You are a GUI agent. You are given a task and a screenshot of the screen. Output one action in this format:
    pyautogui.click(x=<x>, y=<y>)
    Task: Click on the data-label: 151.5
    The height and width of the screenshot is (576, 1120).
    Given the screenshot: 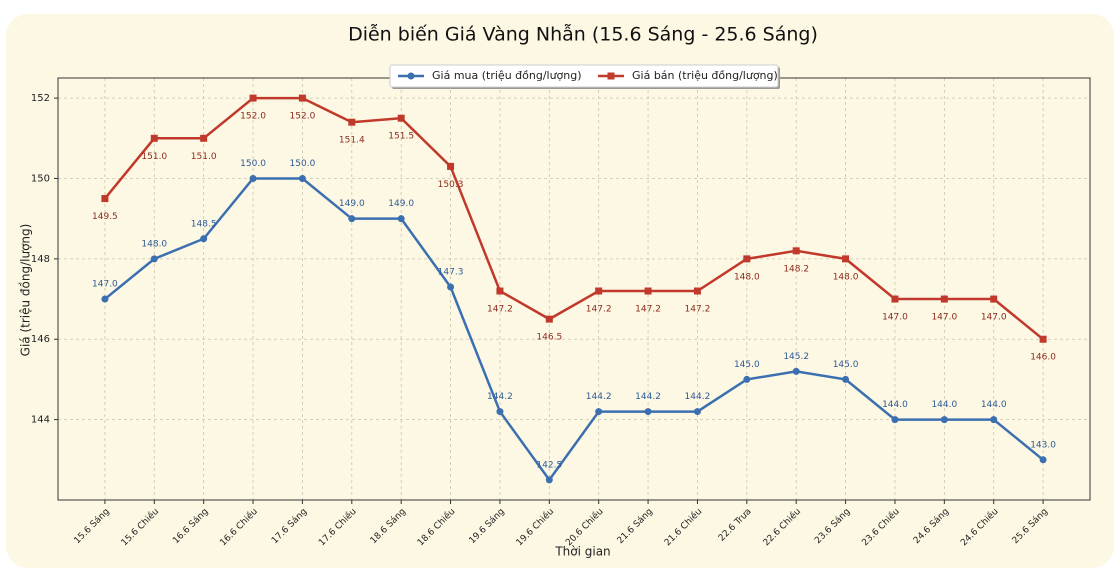 What is the action you would take?
    pyautogui.click(x=401, y=137)
    